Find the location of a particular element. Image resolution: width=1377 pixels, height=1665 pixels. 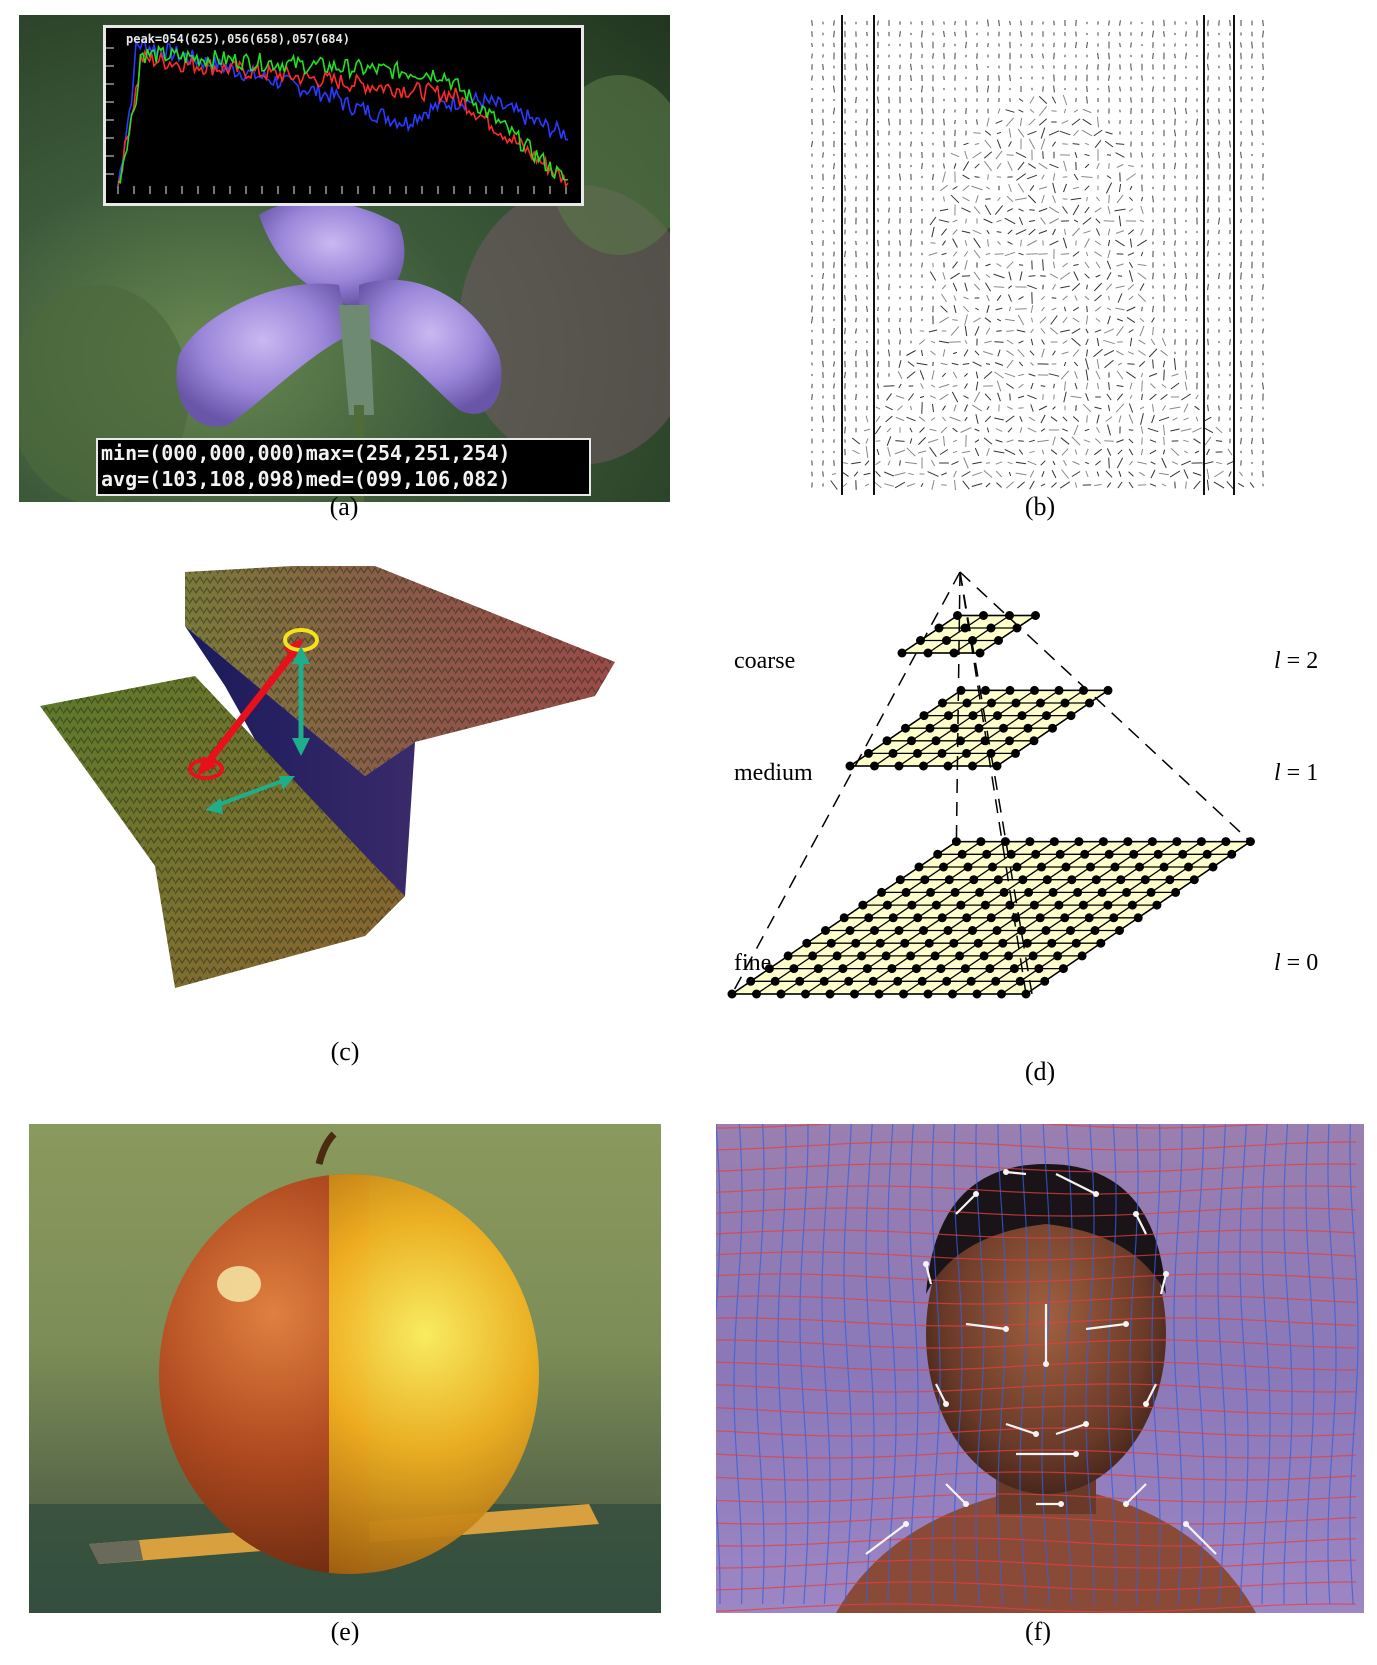

caption-d: (d) is located at coordinates (1040, 1071).